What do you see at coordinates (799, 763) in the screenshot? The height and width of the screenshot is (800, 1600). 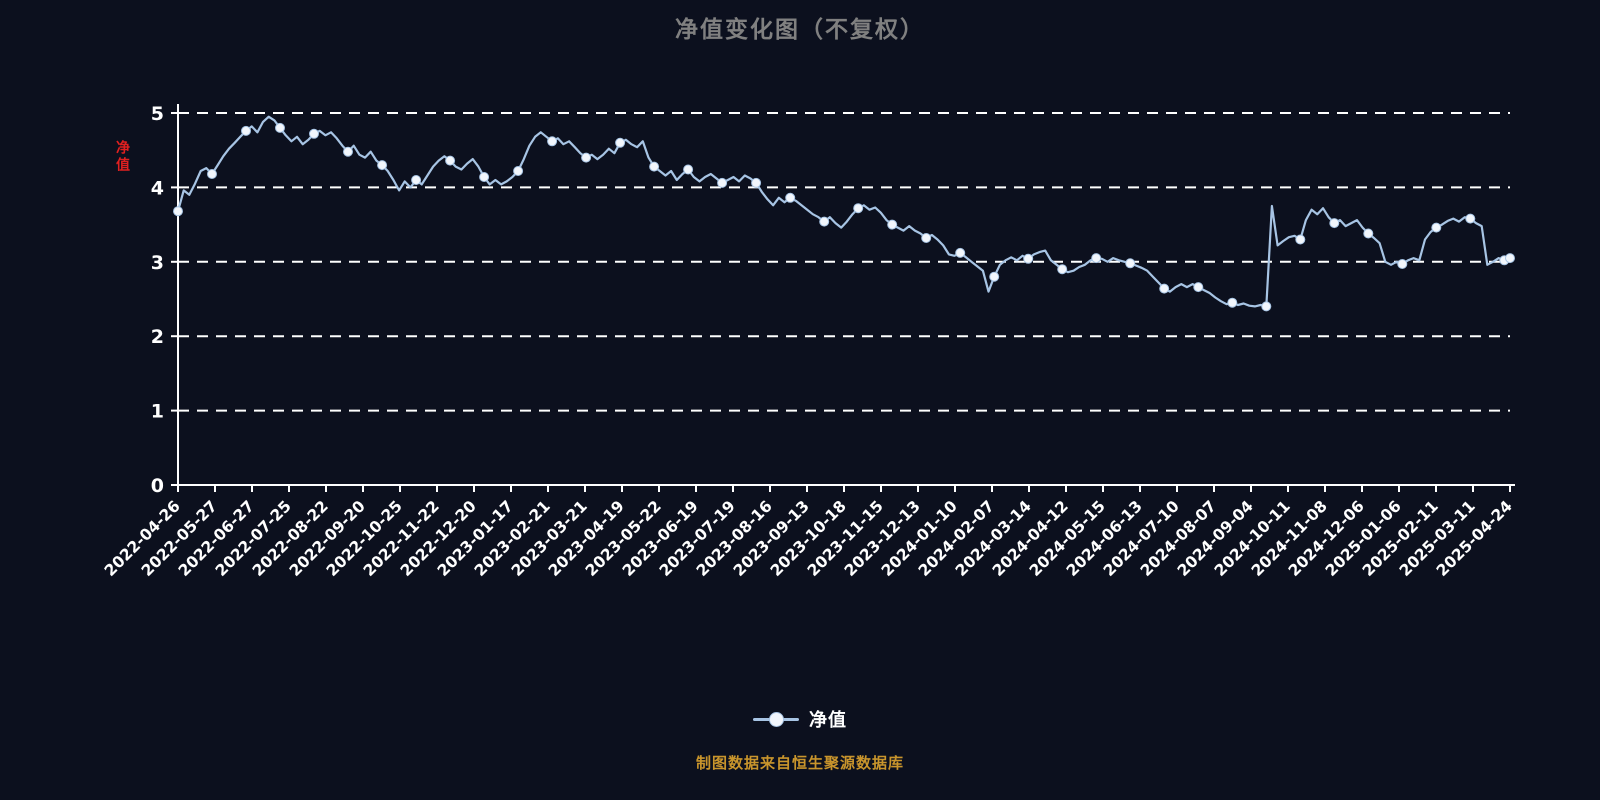 I see `data-source-note: 制图数据来自恒生聚源数据库` at bounding box center [799, 763].